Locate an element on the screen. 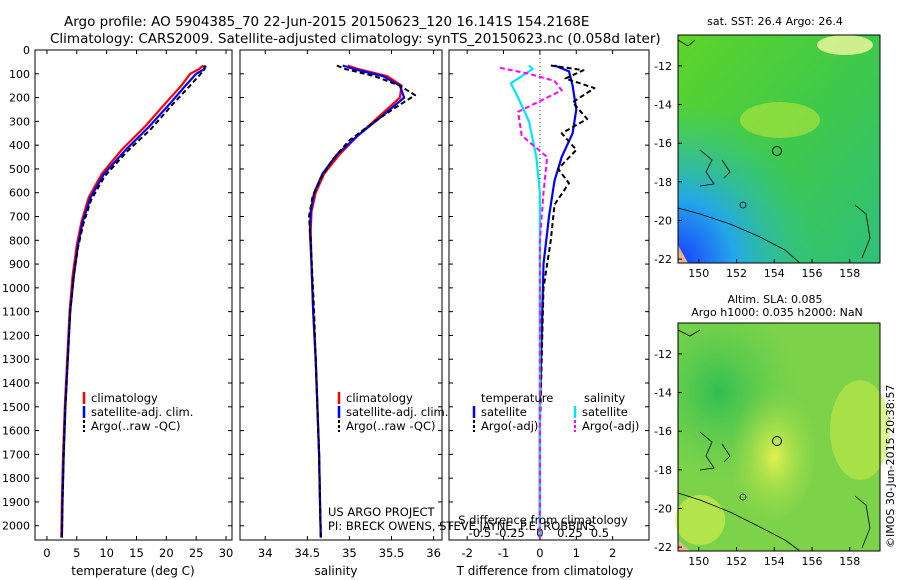 The height and width of the screenshot is (580, 900). sst-map-lat-ticks: -12 -14 -16 -18 -20 -22 is located at coordinates (668, 163).